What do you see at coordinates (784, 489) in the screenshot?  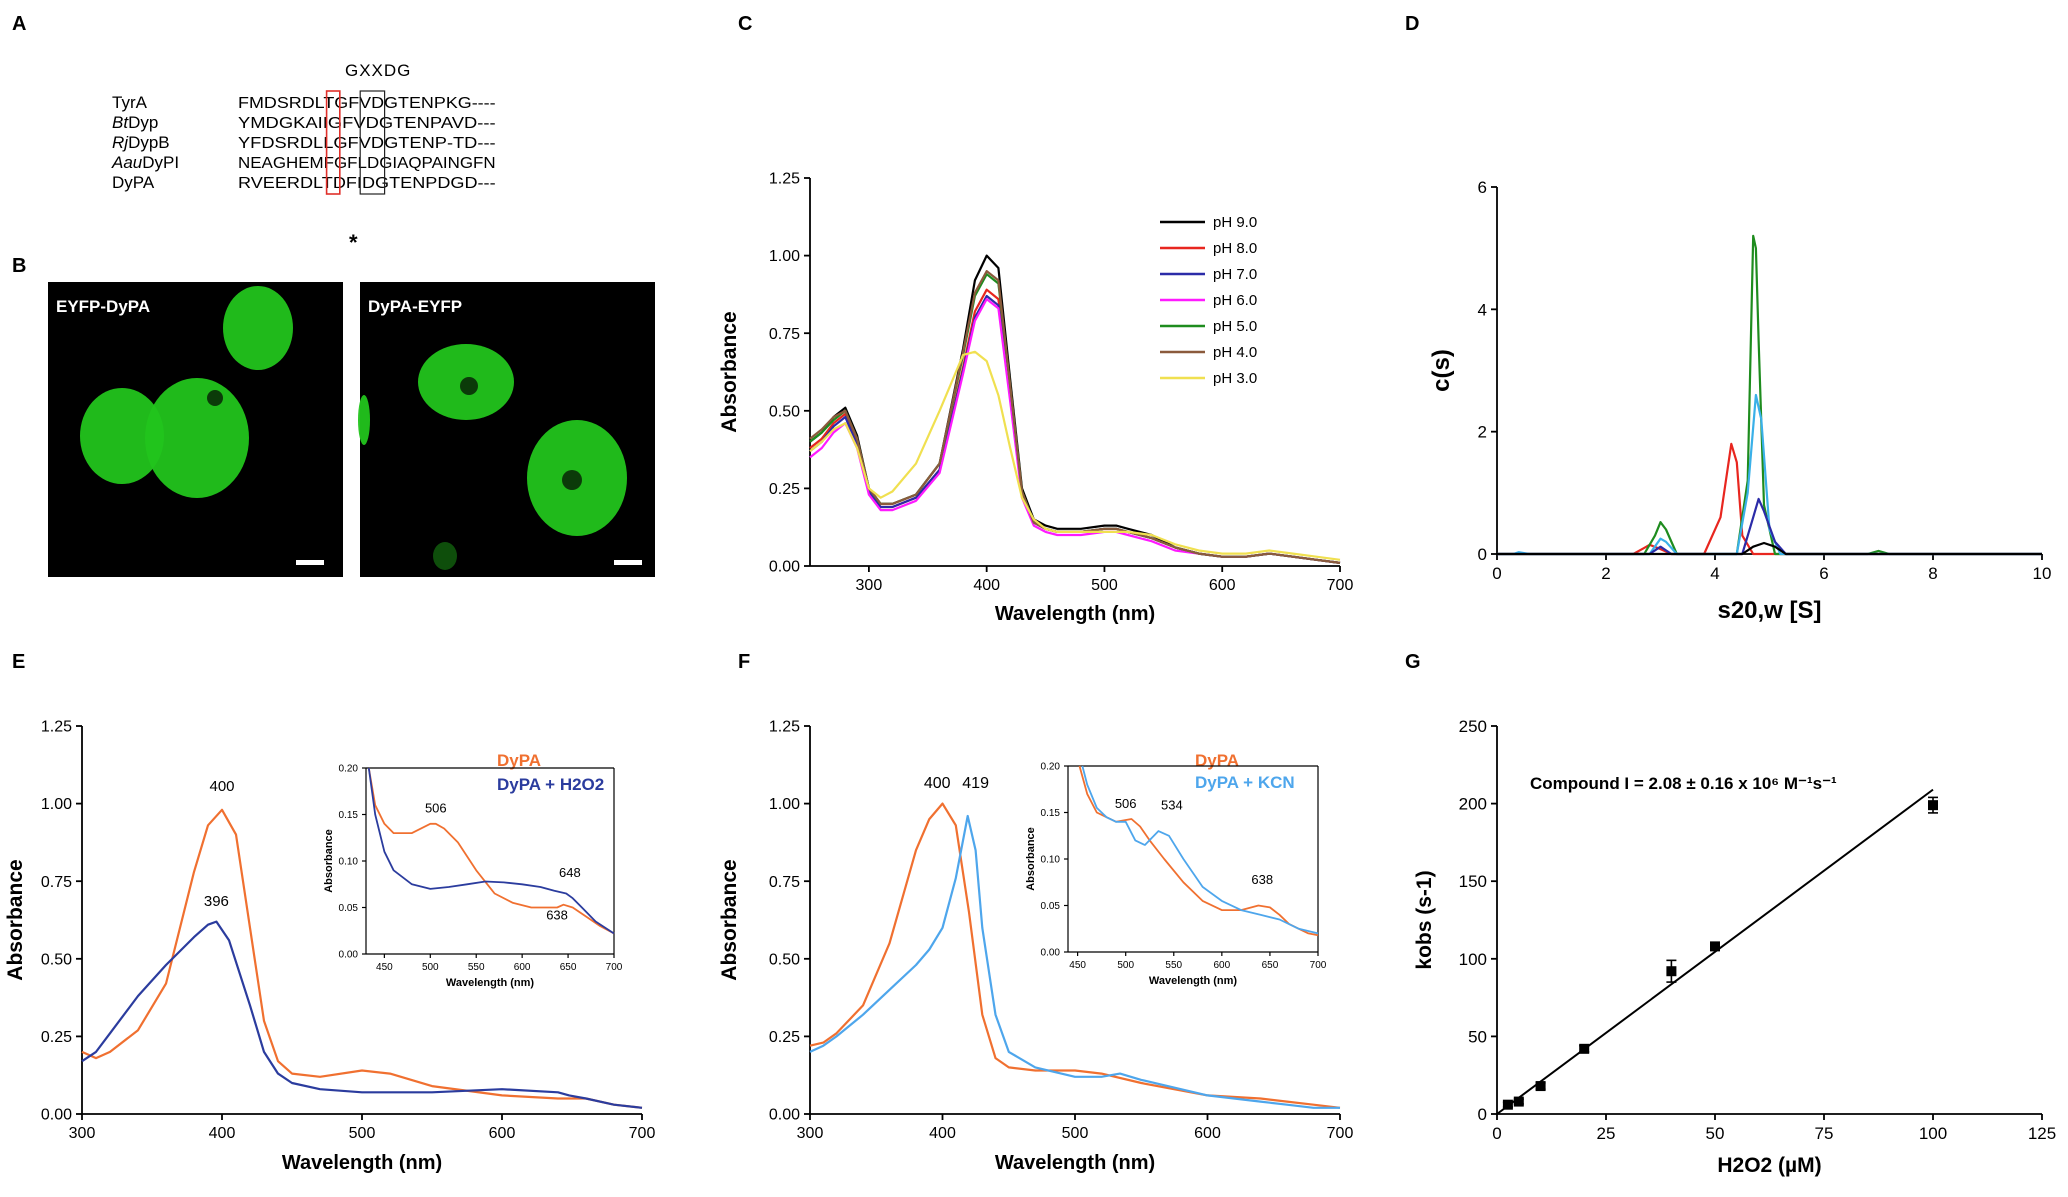 I see `y-tick-label: 0.25` at bounding box center [784, 489].